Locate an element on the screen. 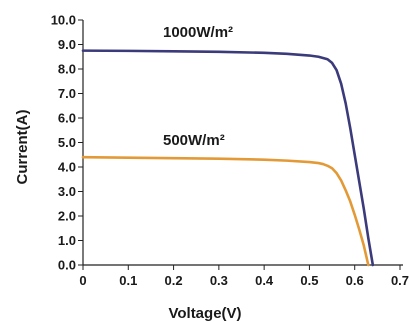 The width and height of the screenshot is (409, 322). y-tick-label: 5.0 is located at coordinates (67, 142).